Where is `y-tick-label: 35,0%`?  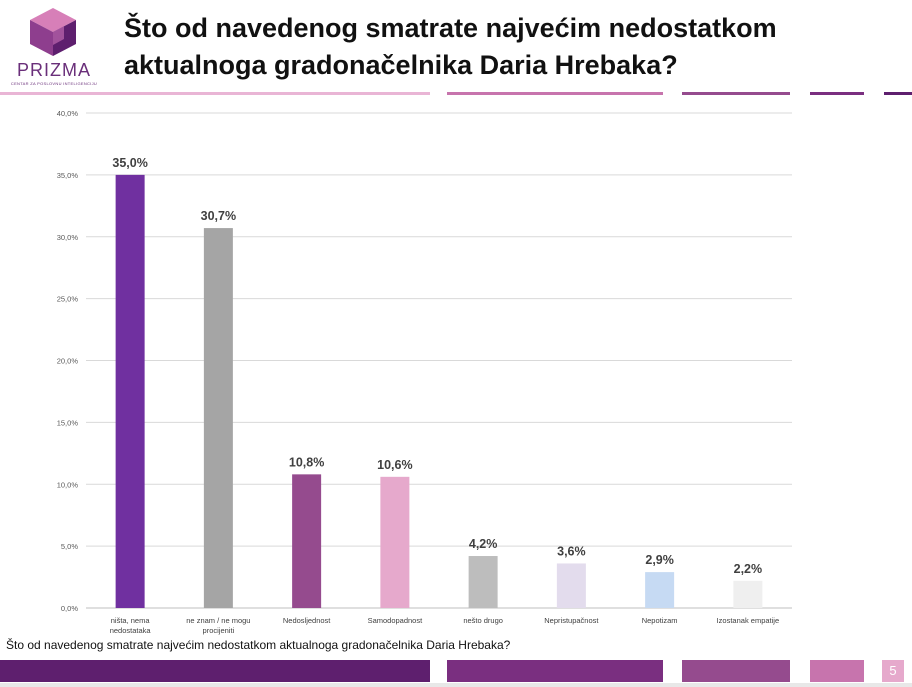
y-tick-label: 35,0% is located at coordinates (68, 175).